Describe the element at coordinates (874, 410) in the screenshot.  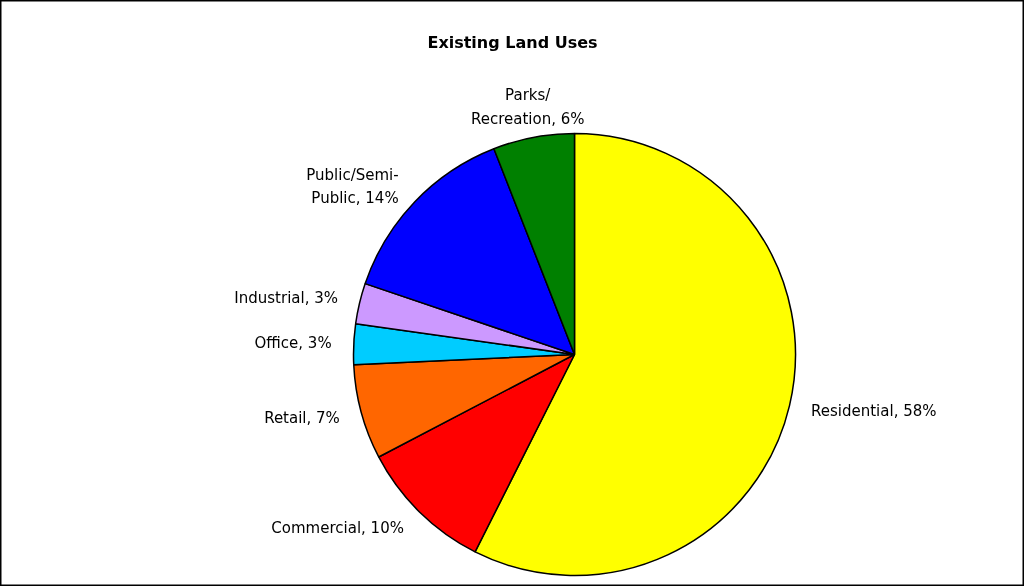
I see `slice-label: Residential, 58%` at that location.